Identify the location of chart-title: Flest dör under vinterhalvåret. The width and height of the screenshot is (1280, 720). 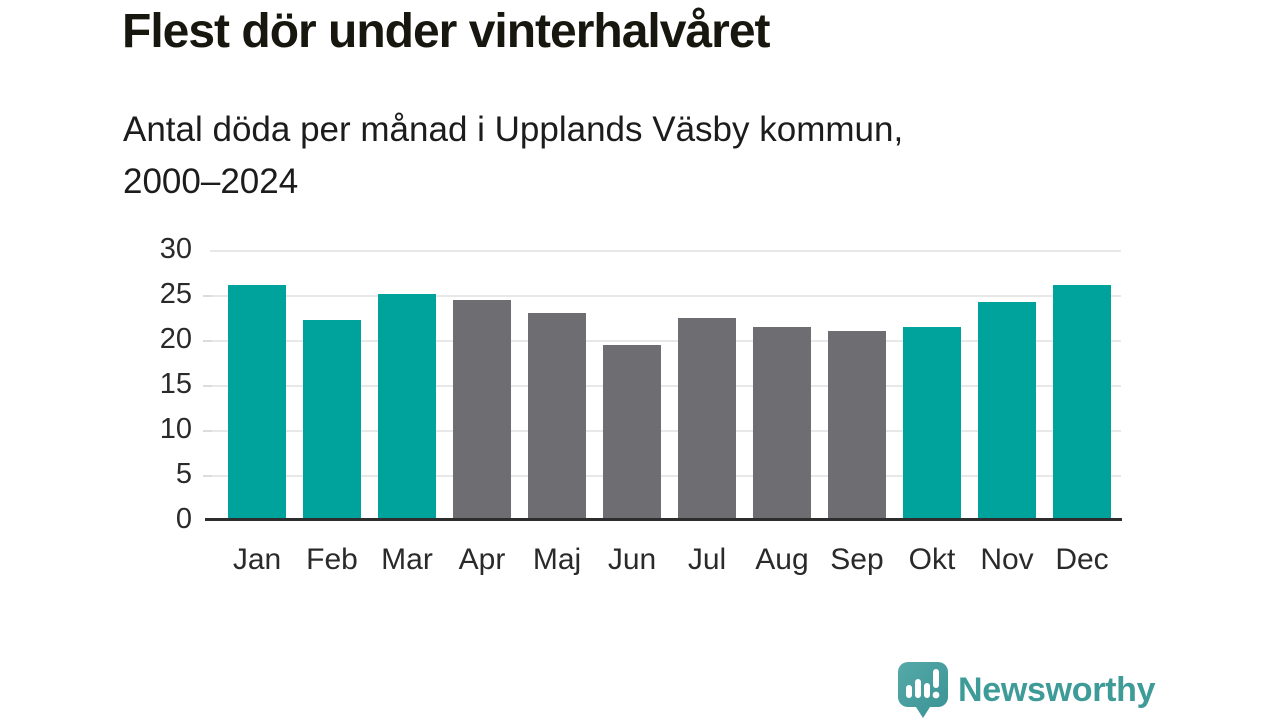
(446, 31).